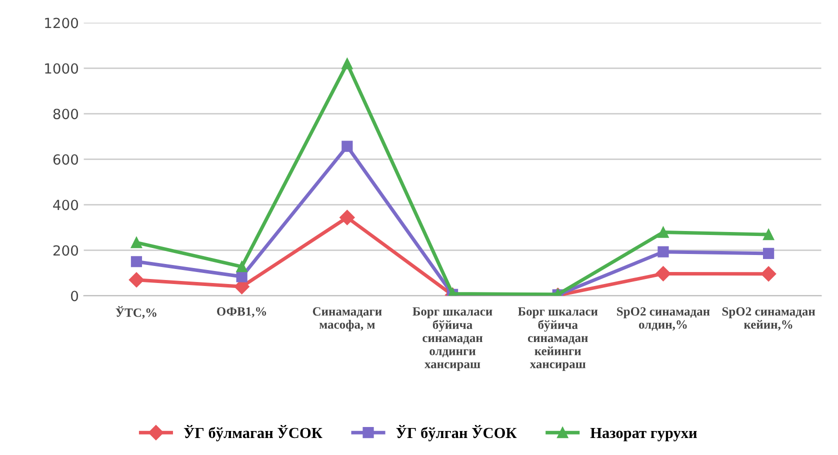 The width and height of the screenshot is (838, 455). What do you see at coordinates (558, 339) in the screenshot?
I see `x-tick-label: Борг шкаласи бўйича синамадан кейинги хансираш` at bounding box center [558, 339].